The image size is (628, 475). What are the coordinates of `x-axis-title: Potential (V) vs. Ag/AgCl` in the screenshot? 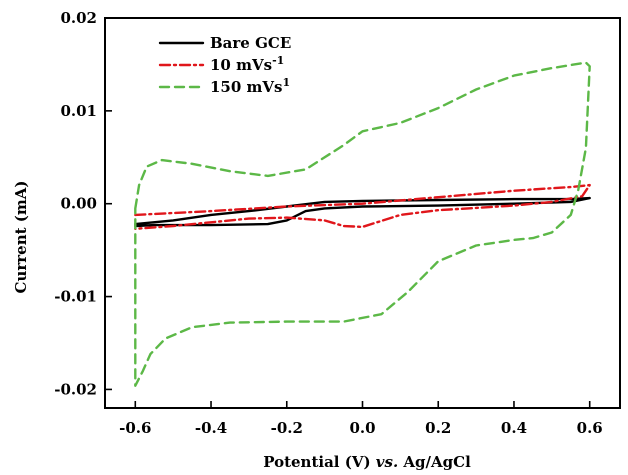 It's located at (367, 462).